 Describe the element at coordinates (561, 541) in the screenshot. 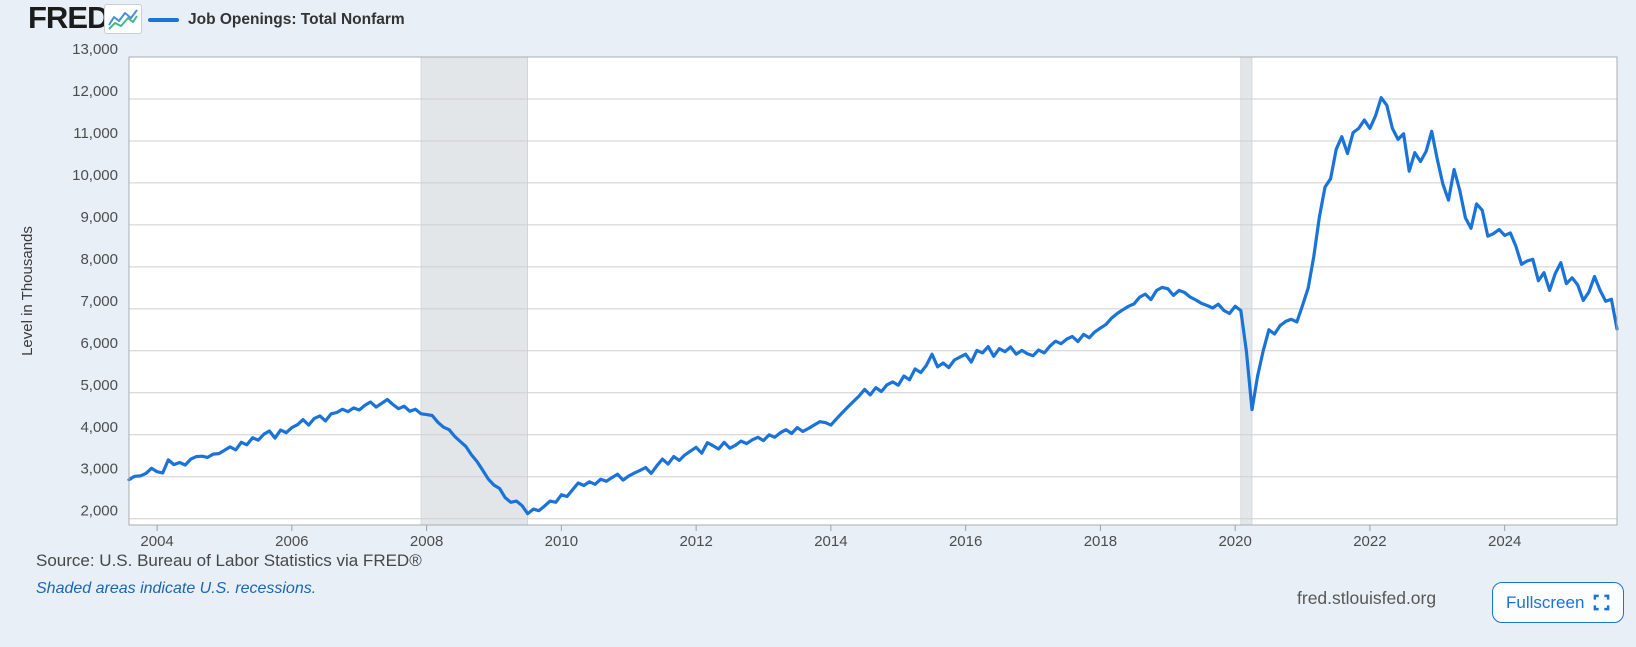

I see `x-tick-label: 2010` at that location.